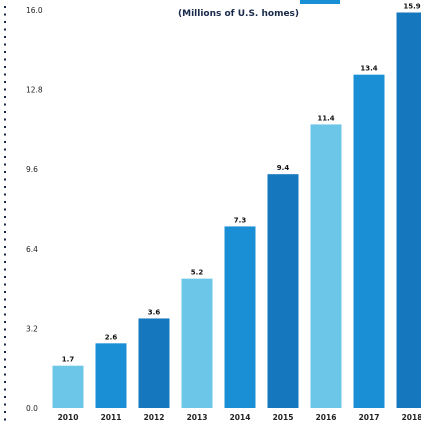  I want to click on data-label: 3.6, so click(154, 312).